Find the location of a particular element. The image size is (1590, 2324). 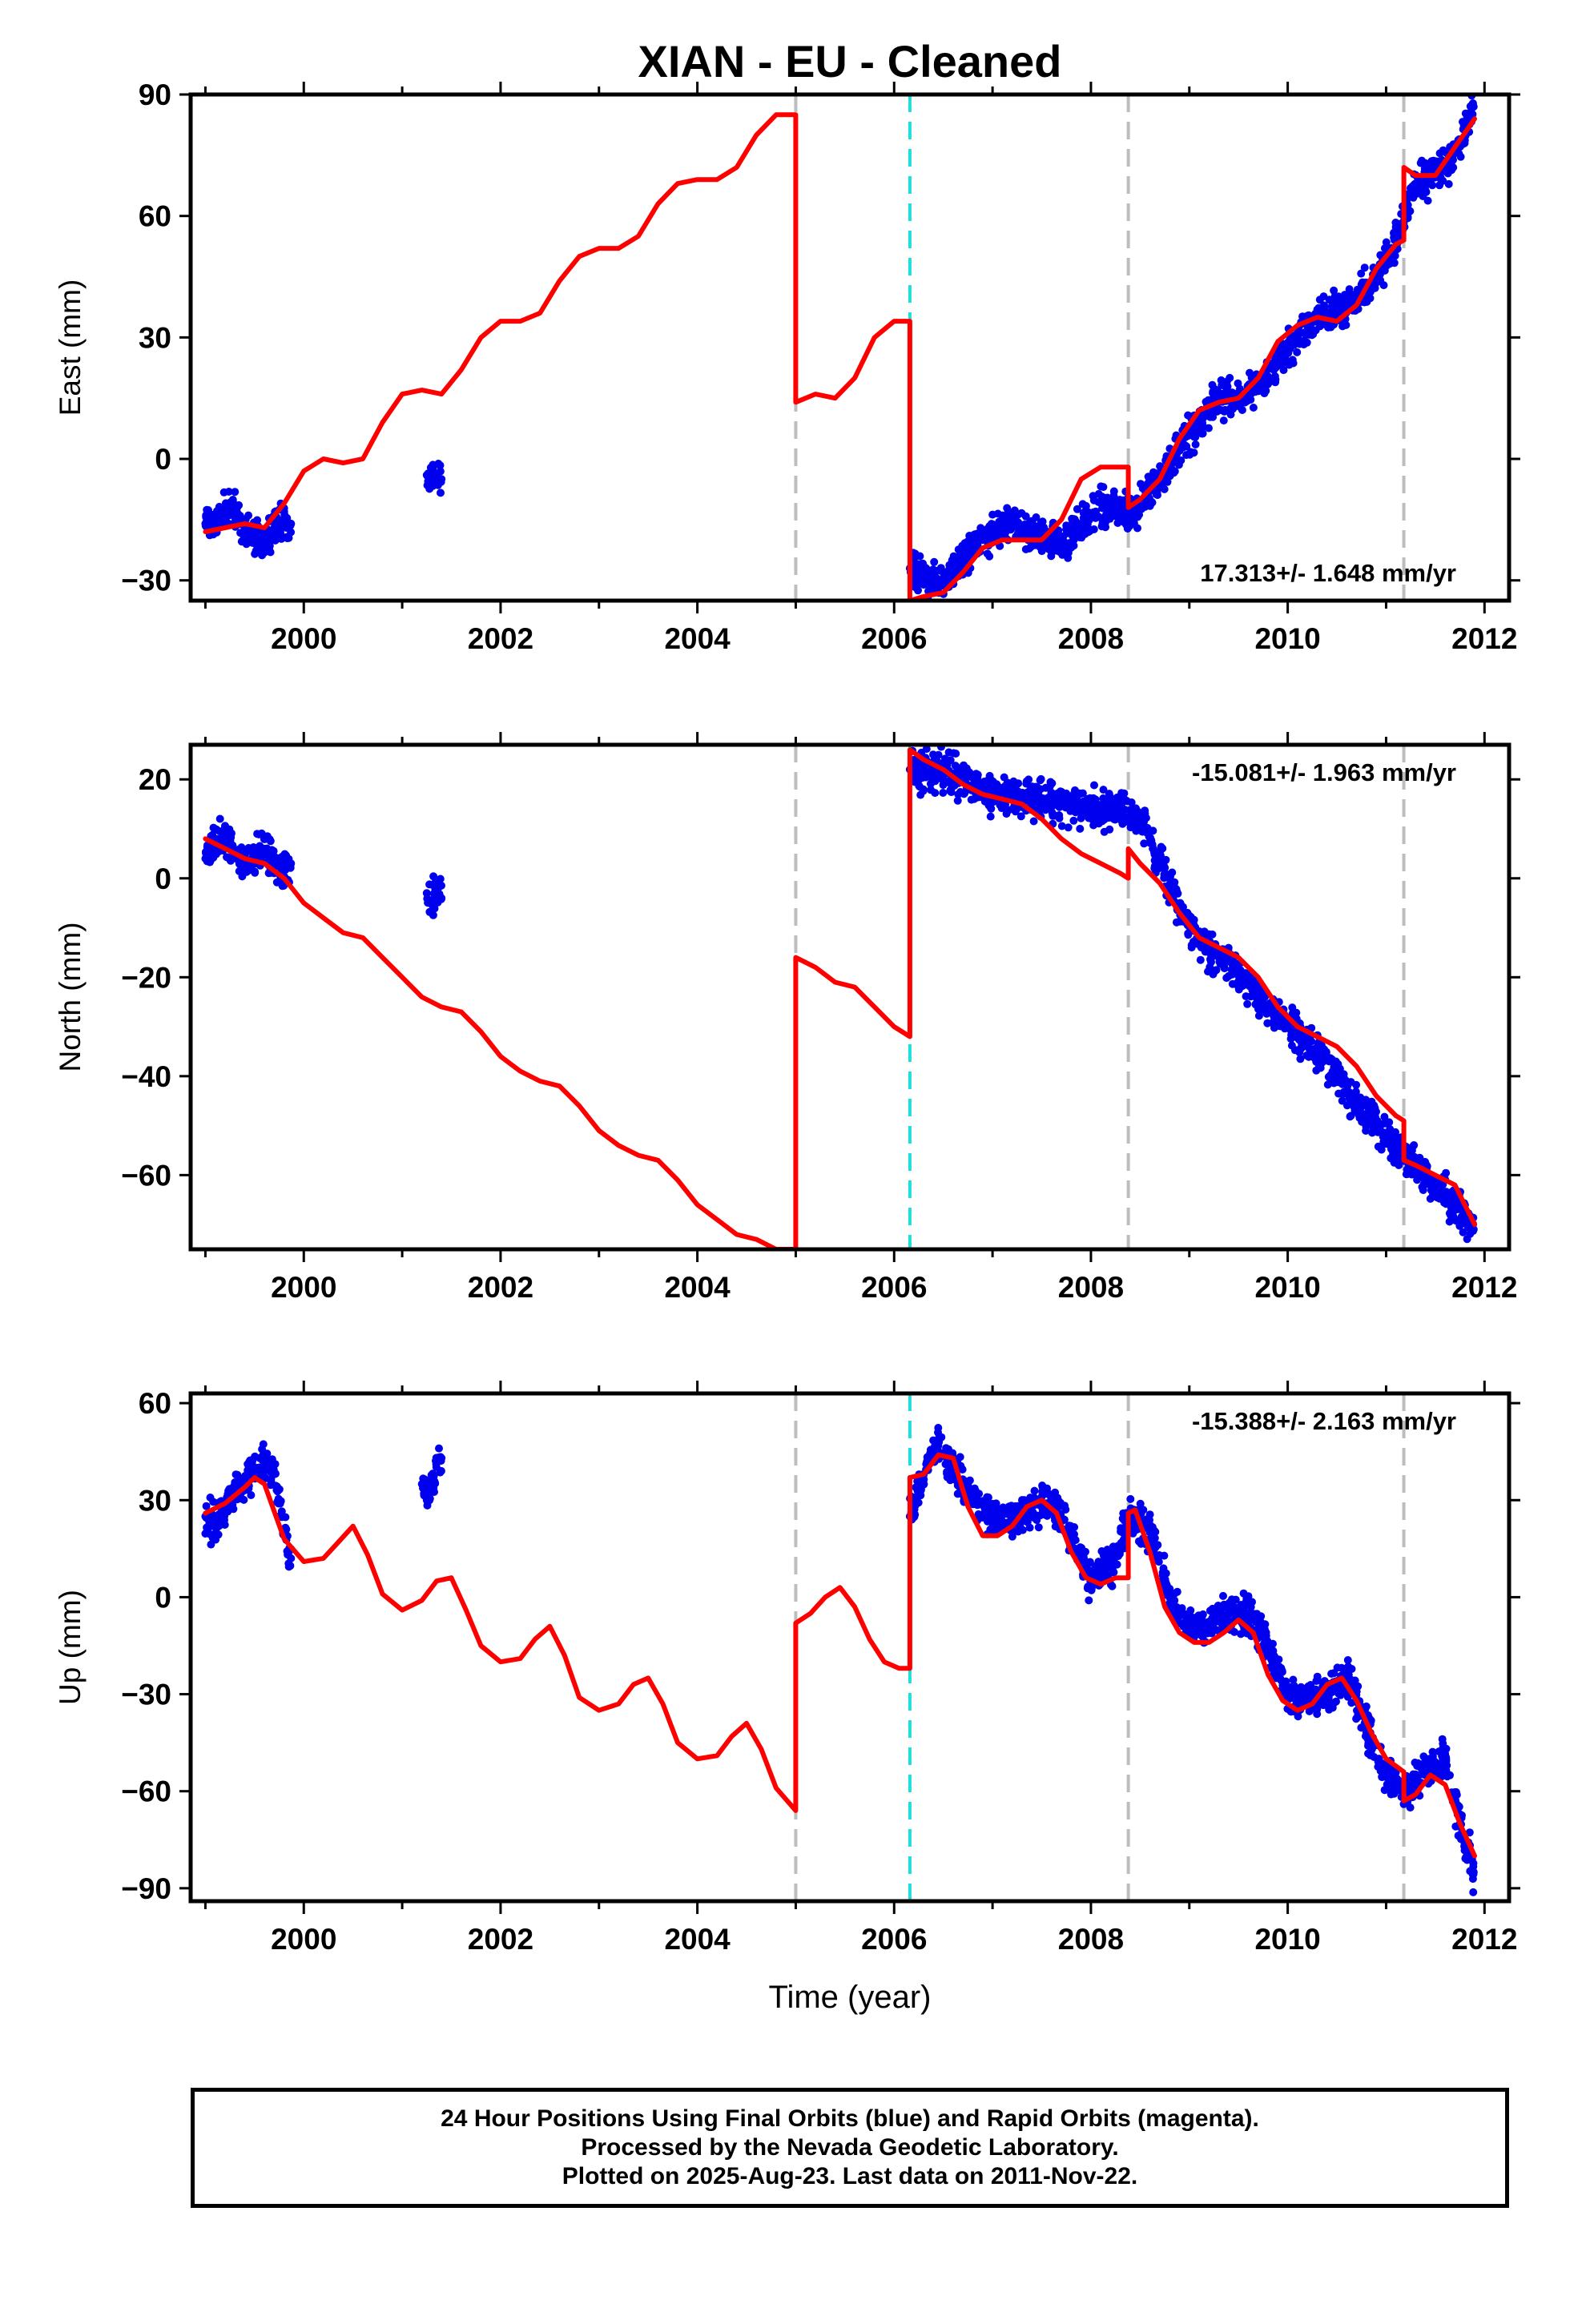

y-tick-label: 30 is located at coordinates (155, 337).